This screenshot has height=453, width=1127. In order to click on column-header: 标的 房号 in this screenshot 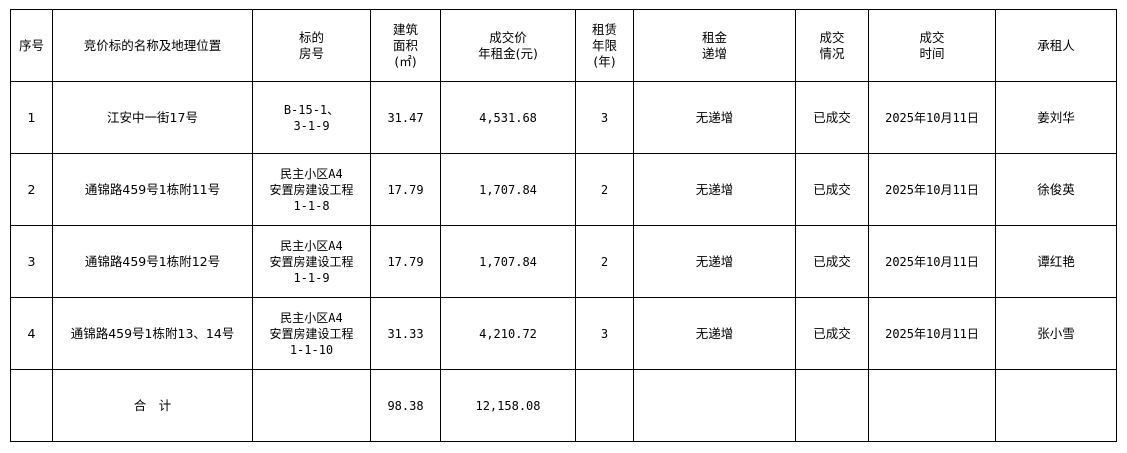, I will do `click(311, 45)`.